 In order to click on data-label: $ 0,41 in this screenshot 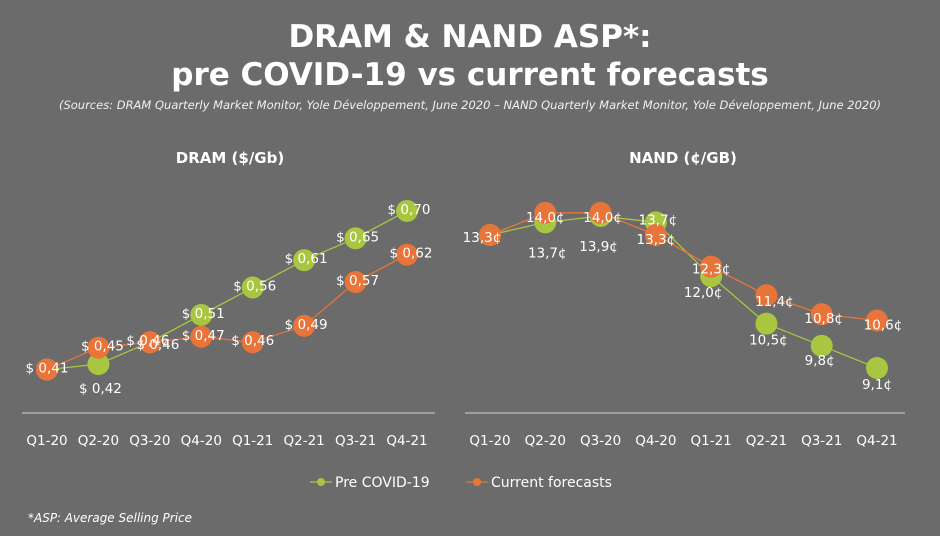, I will do `click(47, 369)`.